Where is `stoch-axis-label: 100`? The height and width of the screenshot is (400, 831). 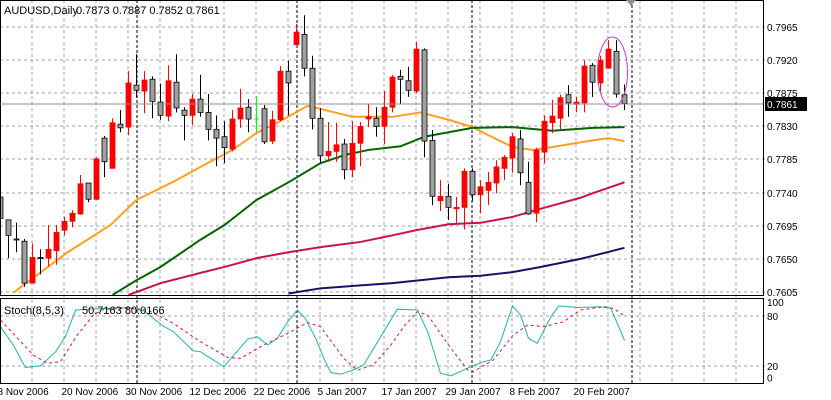
stoch-axis-label: 100 is located at coordinates (775, 303).